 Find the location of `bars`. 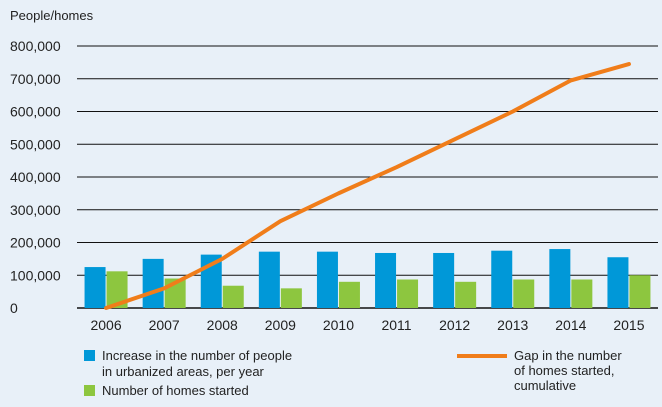

bars is located at coordinates (367, 278).